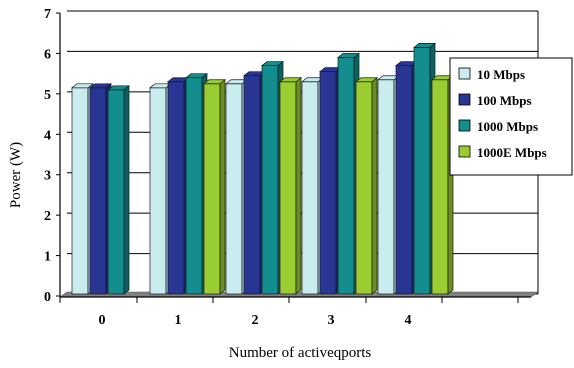  I want to click on x-tick-label: 2, so click(255, 320).